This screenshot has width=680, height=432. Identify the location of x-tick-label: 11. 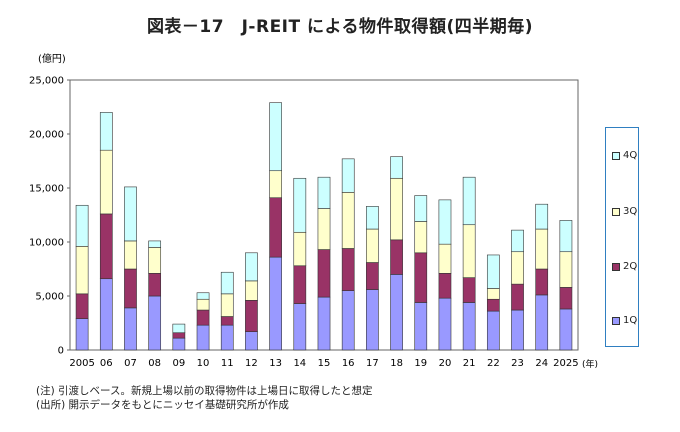
(227, 363).